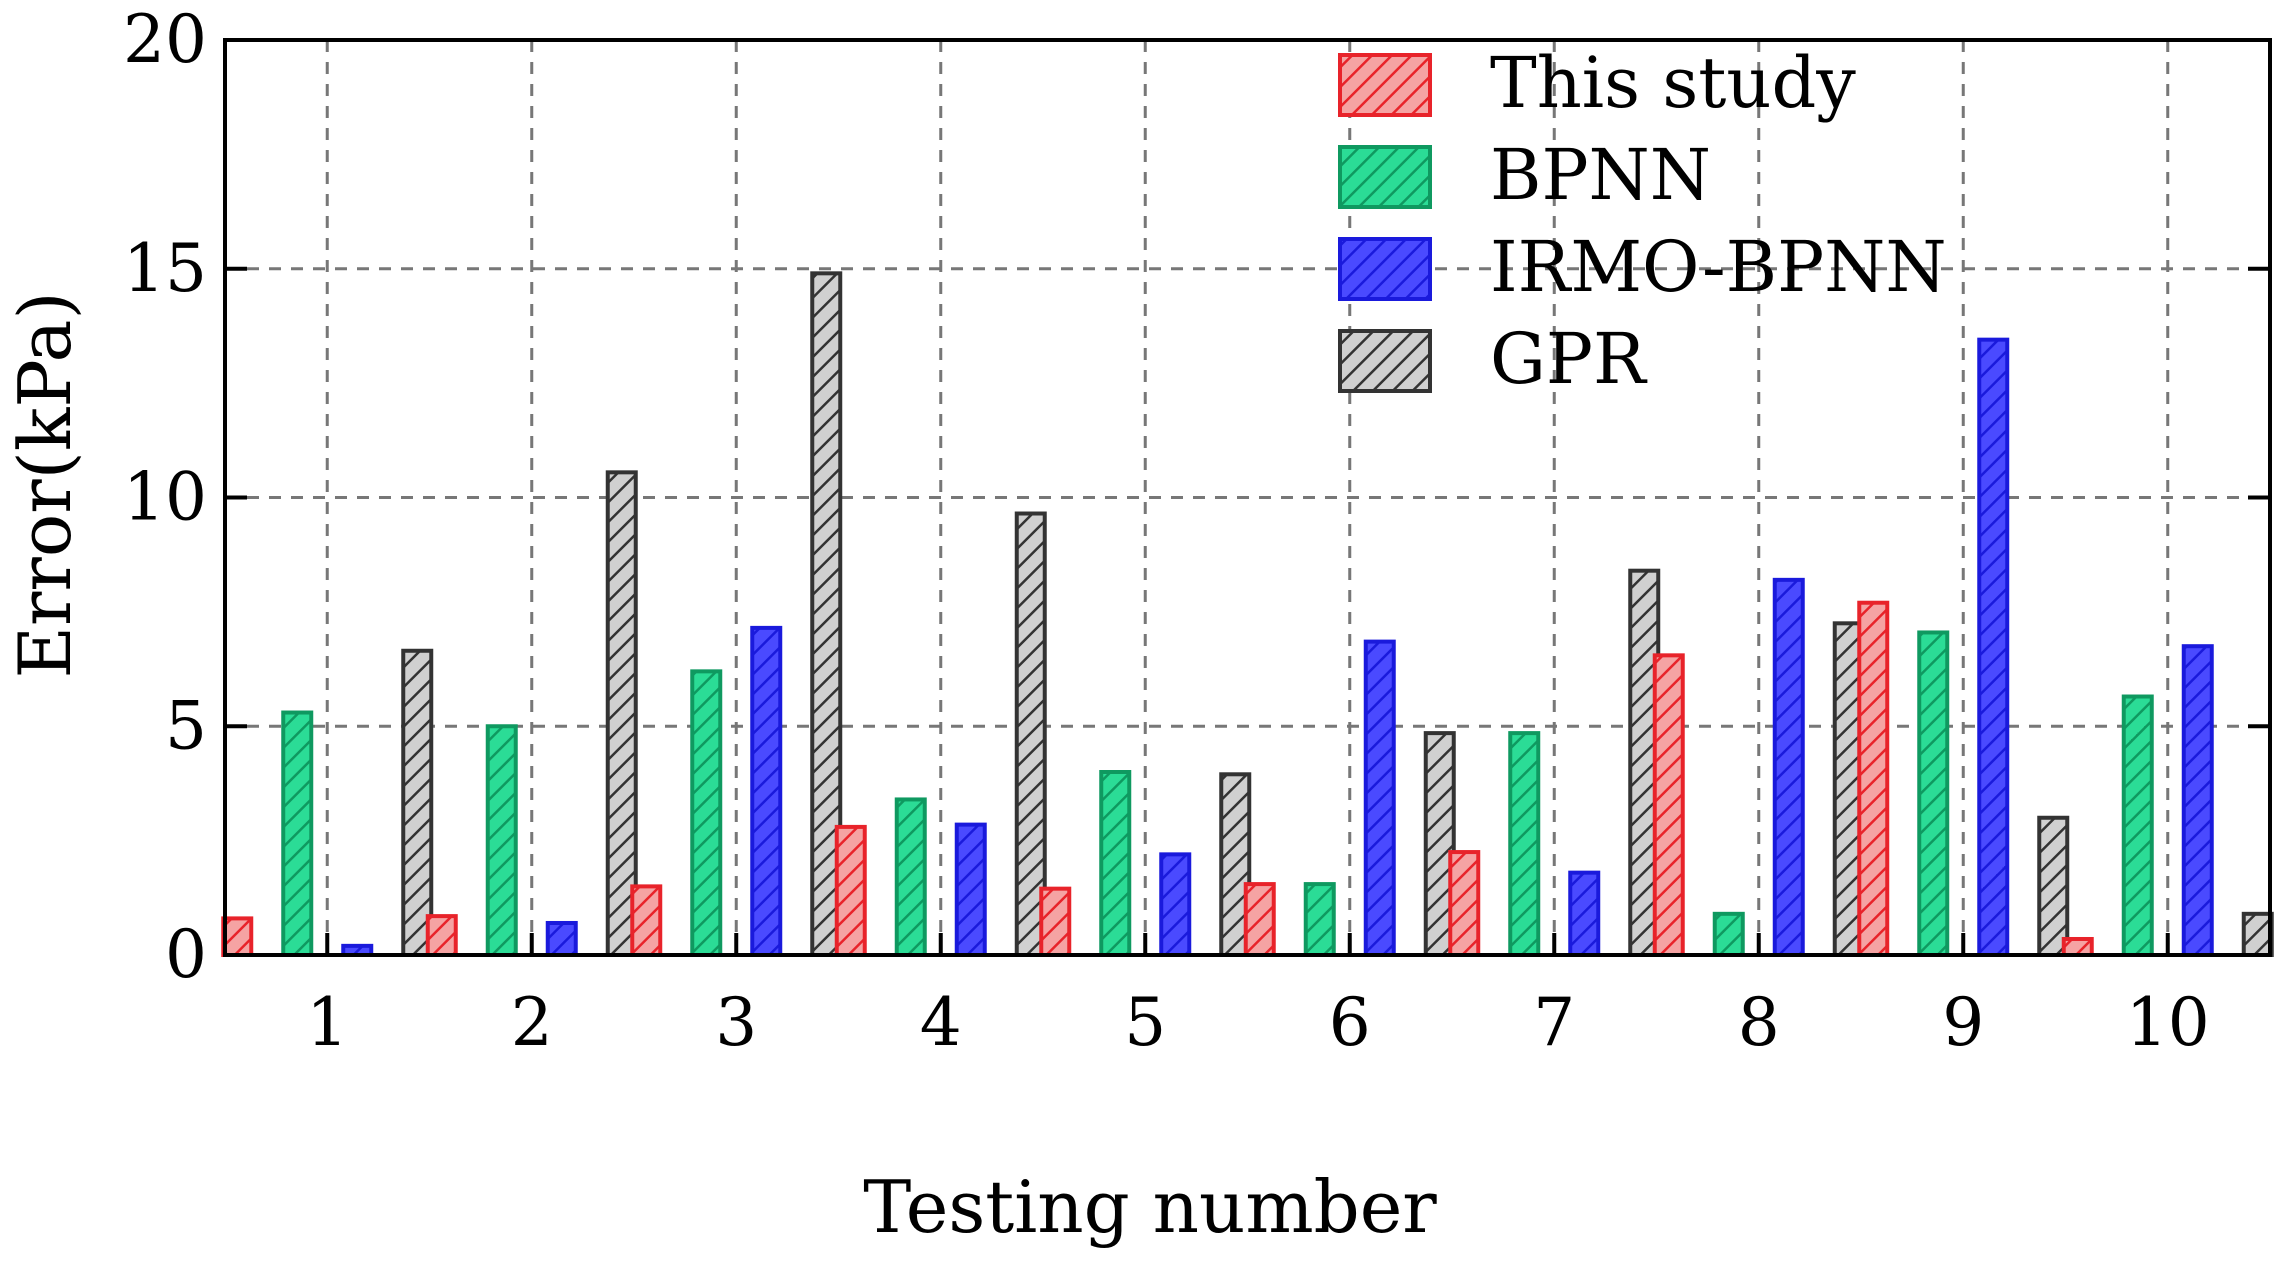  What do you see at coordinates (1600, 175) in the screenshot?
I see `legend-label-bpnn: BPNN` at bounding box center [1600, 175].